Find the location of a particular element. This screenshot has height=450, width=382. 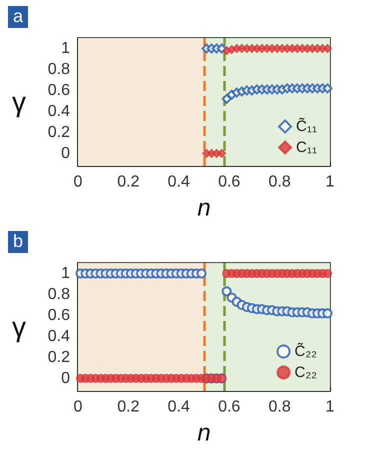

legend-label: C₂₂ is located at coordinates (306, 372).